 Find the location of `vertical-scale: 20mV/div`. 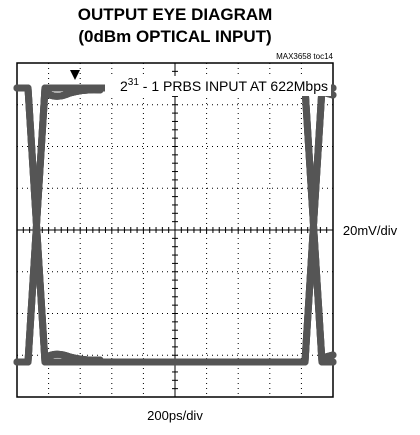

vertical-scale: 20mV/div is located at coordinates (370, 230).